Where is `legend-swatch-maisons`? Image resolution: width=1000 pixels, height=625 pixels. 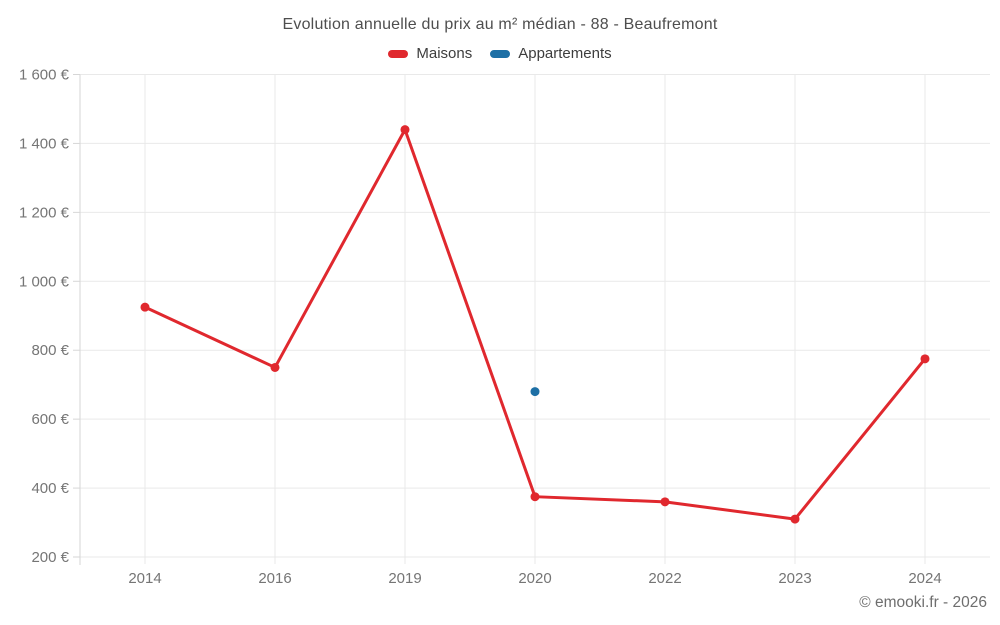 legend-swatch-maisons is located at coordinates (398, 53).